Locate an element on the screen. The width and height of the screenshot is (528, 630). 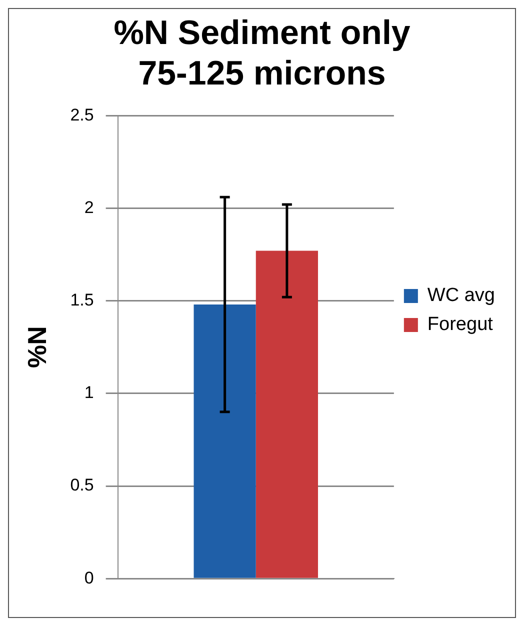
legend-label: Foregut is located at coordinates (460, 325).